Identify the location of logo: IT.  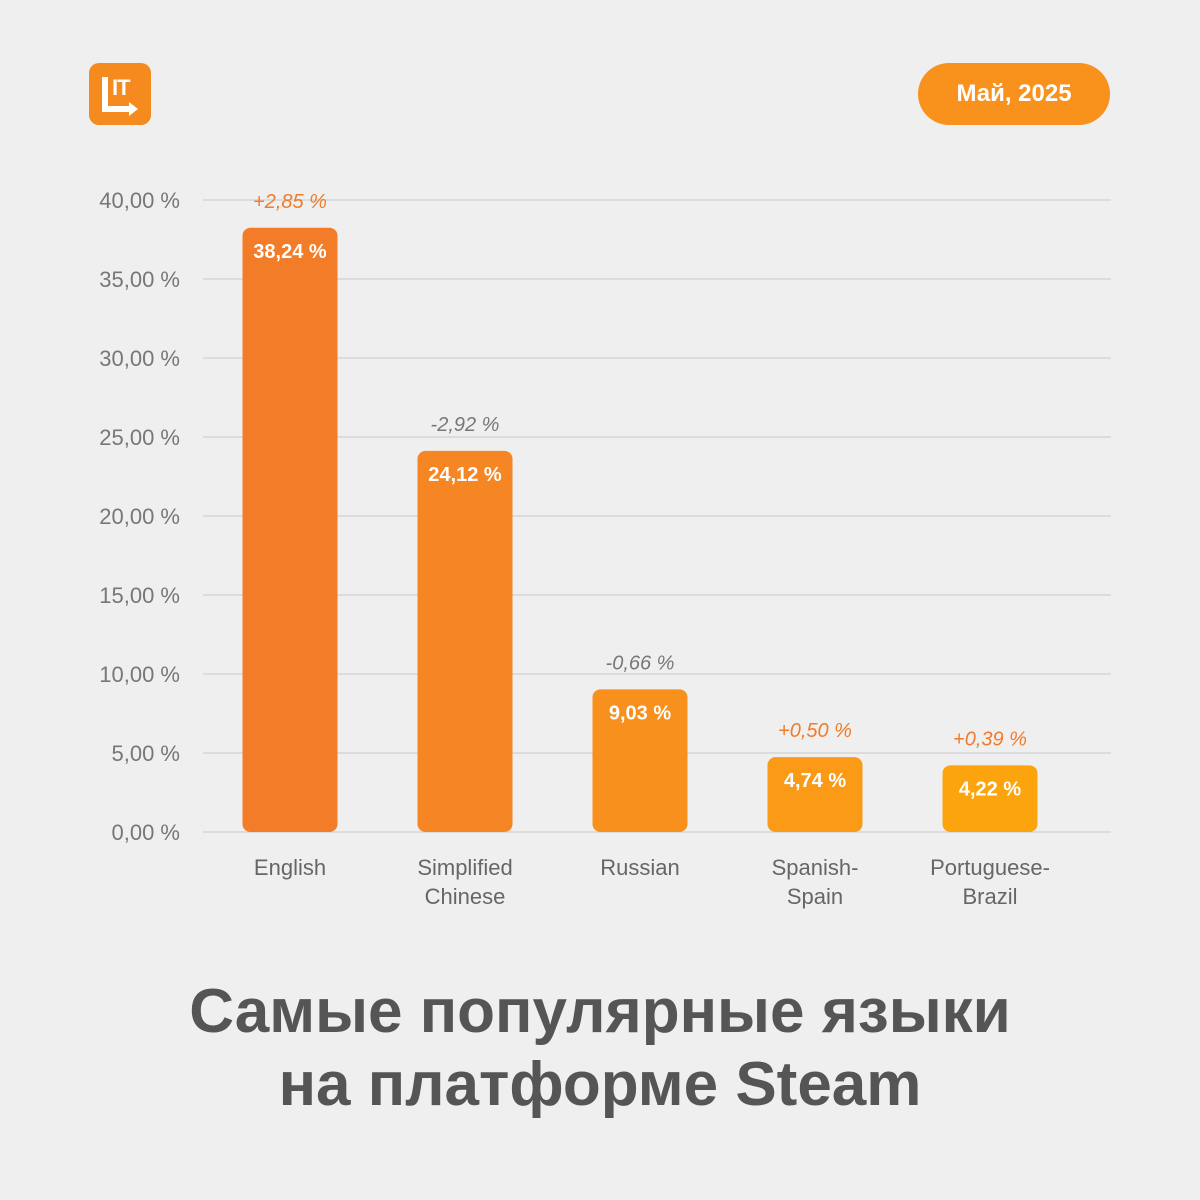
(120, 94).